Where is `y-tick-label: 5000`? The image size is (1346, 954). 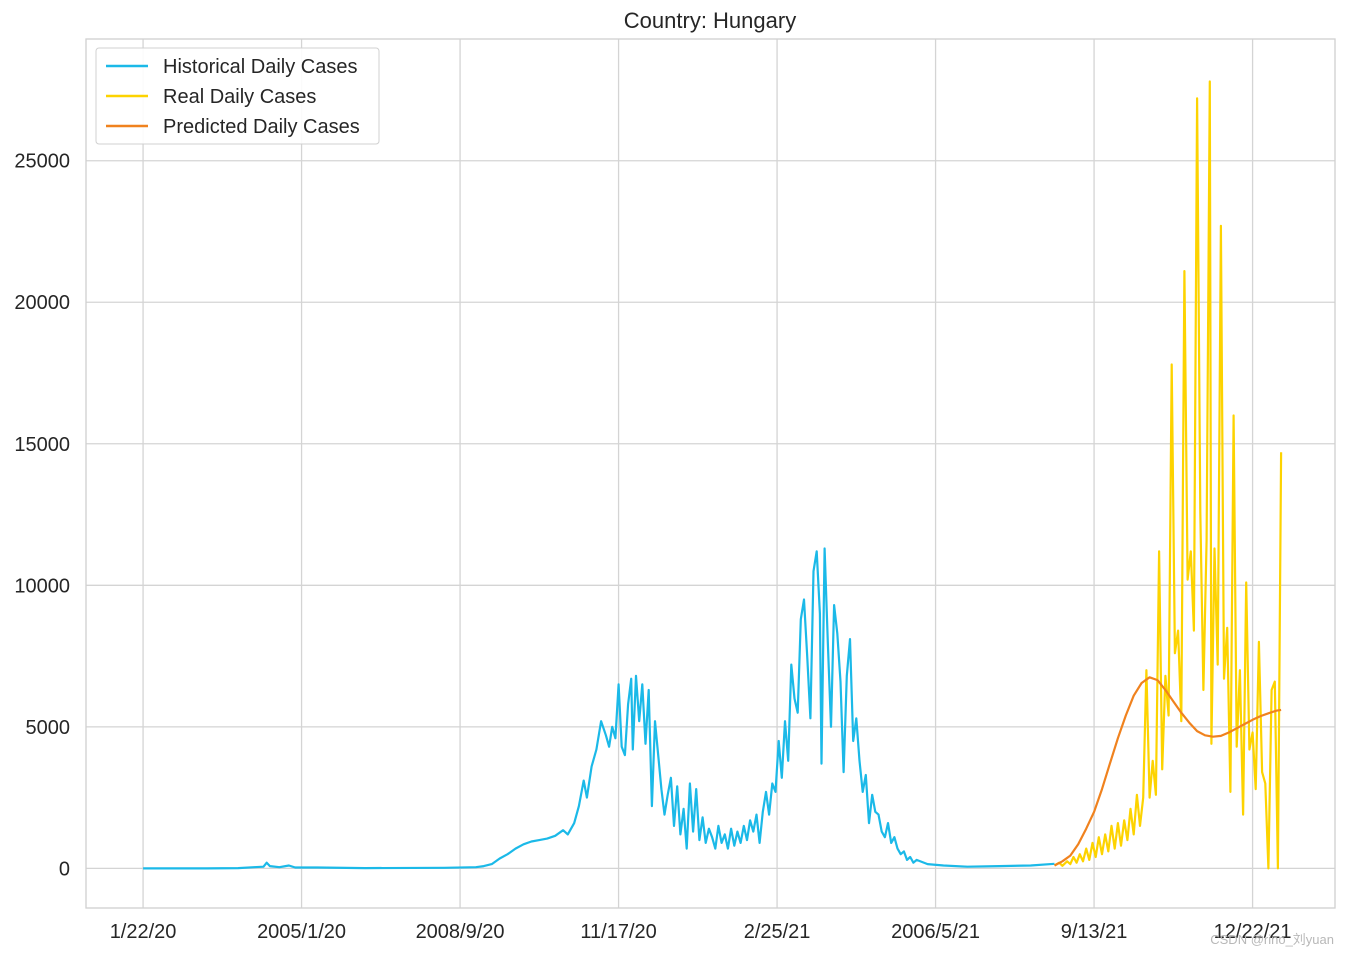 y-tick-label: 5000 is located at coordinates (48, 728).